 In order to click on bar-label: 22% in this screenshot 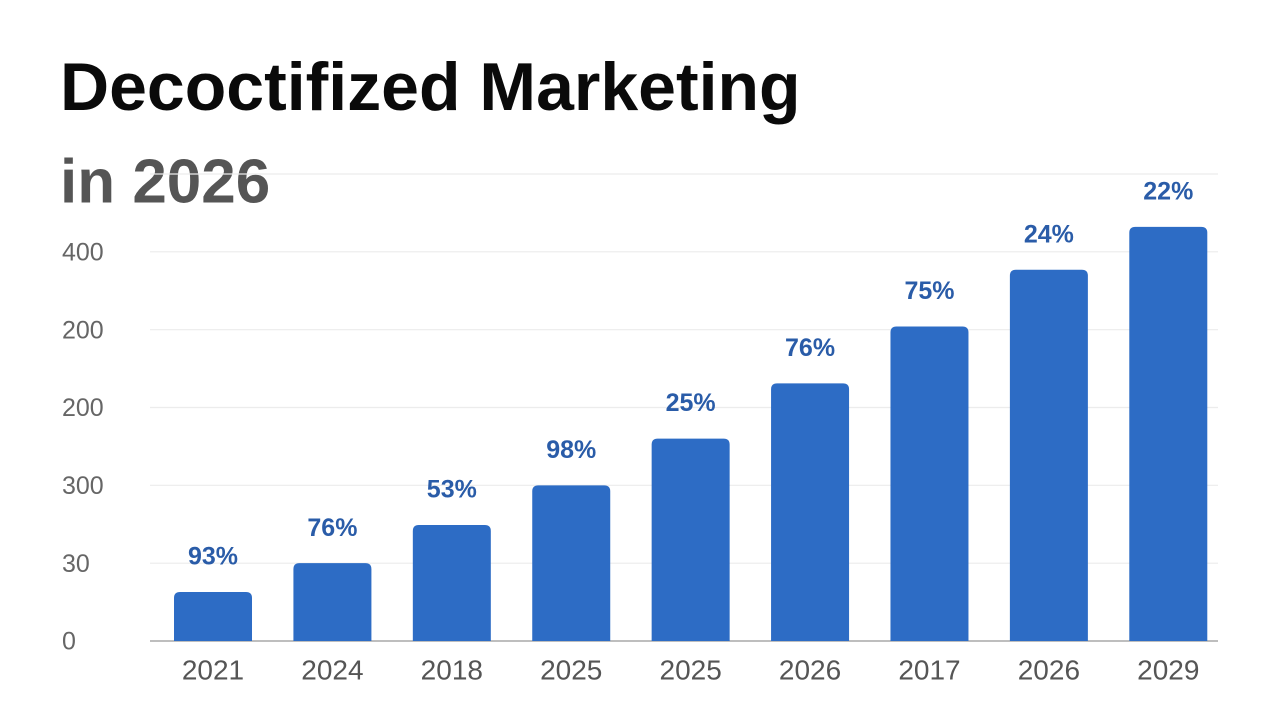, I will do `click(1168, 192)`.